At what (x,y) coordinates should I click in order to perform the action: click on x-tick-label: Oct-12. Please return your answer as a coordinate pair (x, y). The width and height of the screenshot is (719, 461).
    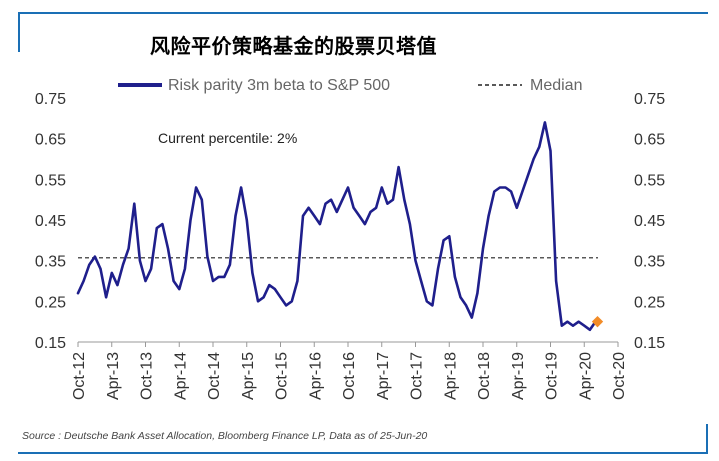
    Looking at the image, I should click on (79, 376).